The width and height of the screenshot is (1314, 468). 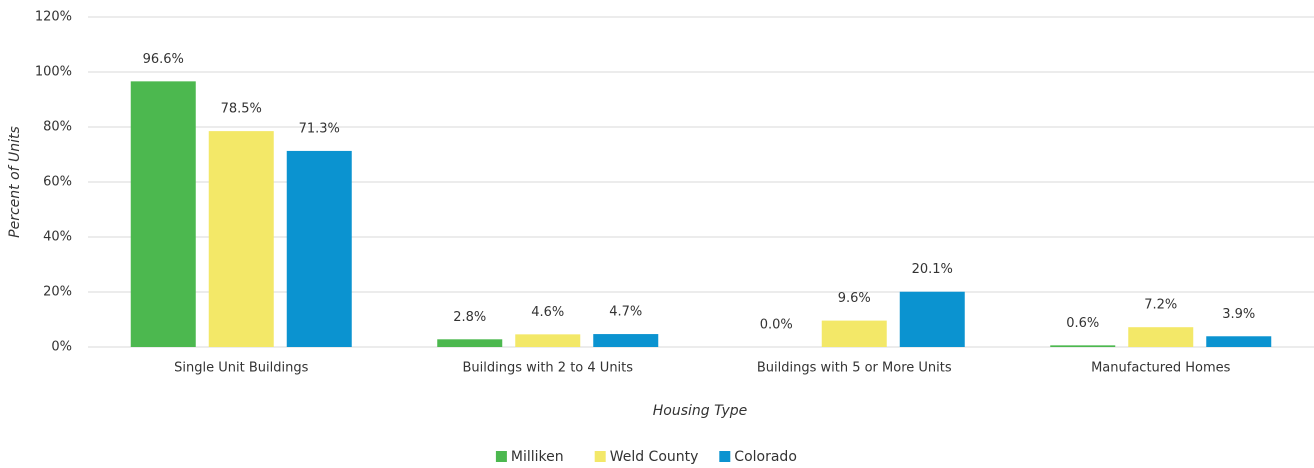 What do you see at coordinates (319, 128) in the screenshot?
I see `value-label: 71.3%` at bounding box center [319, 128].